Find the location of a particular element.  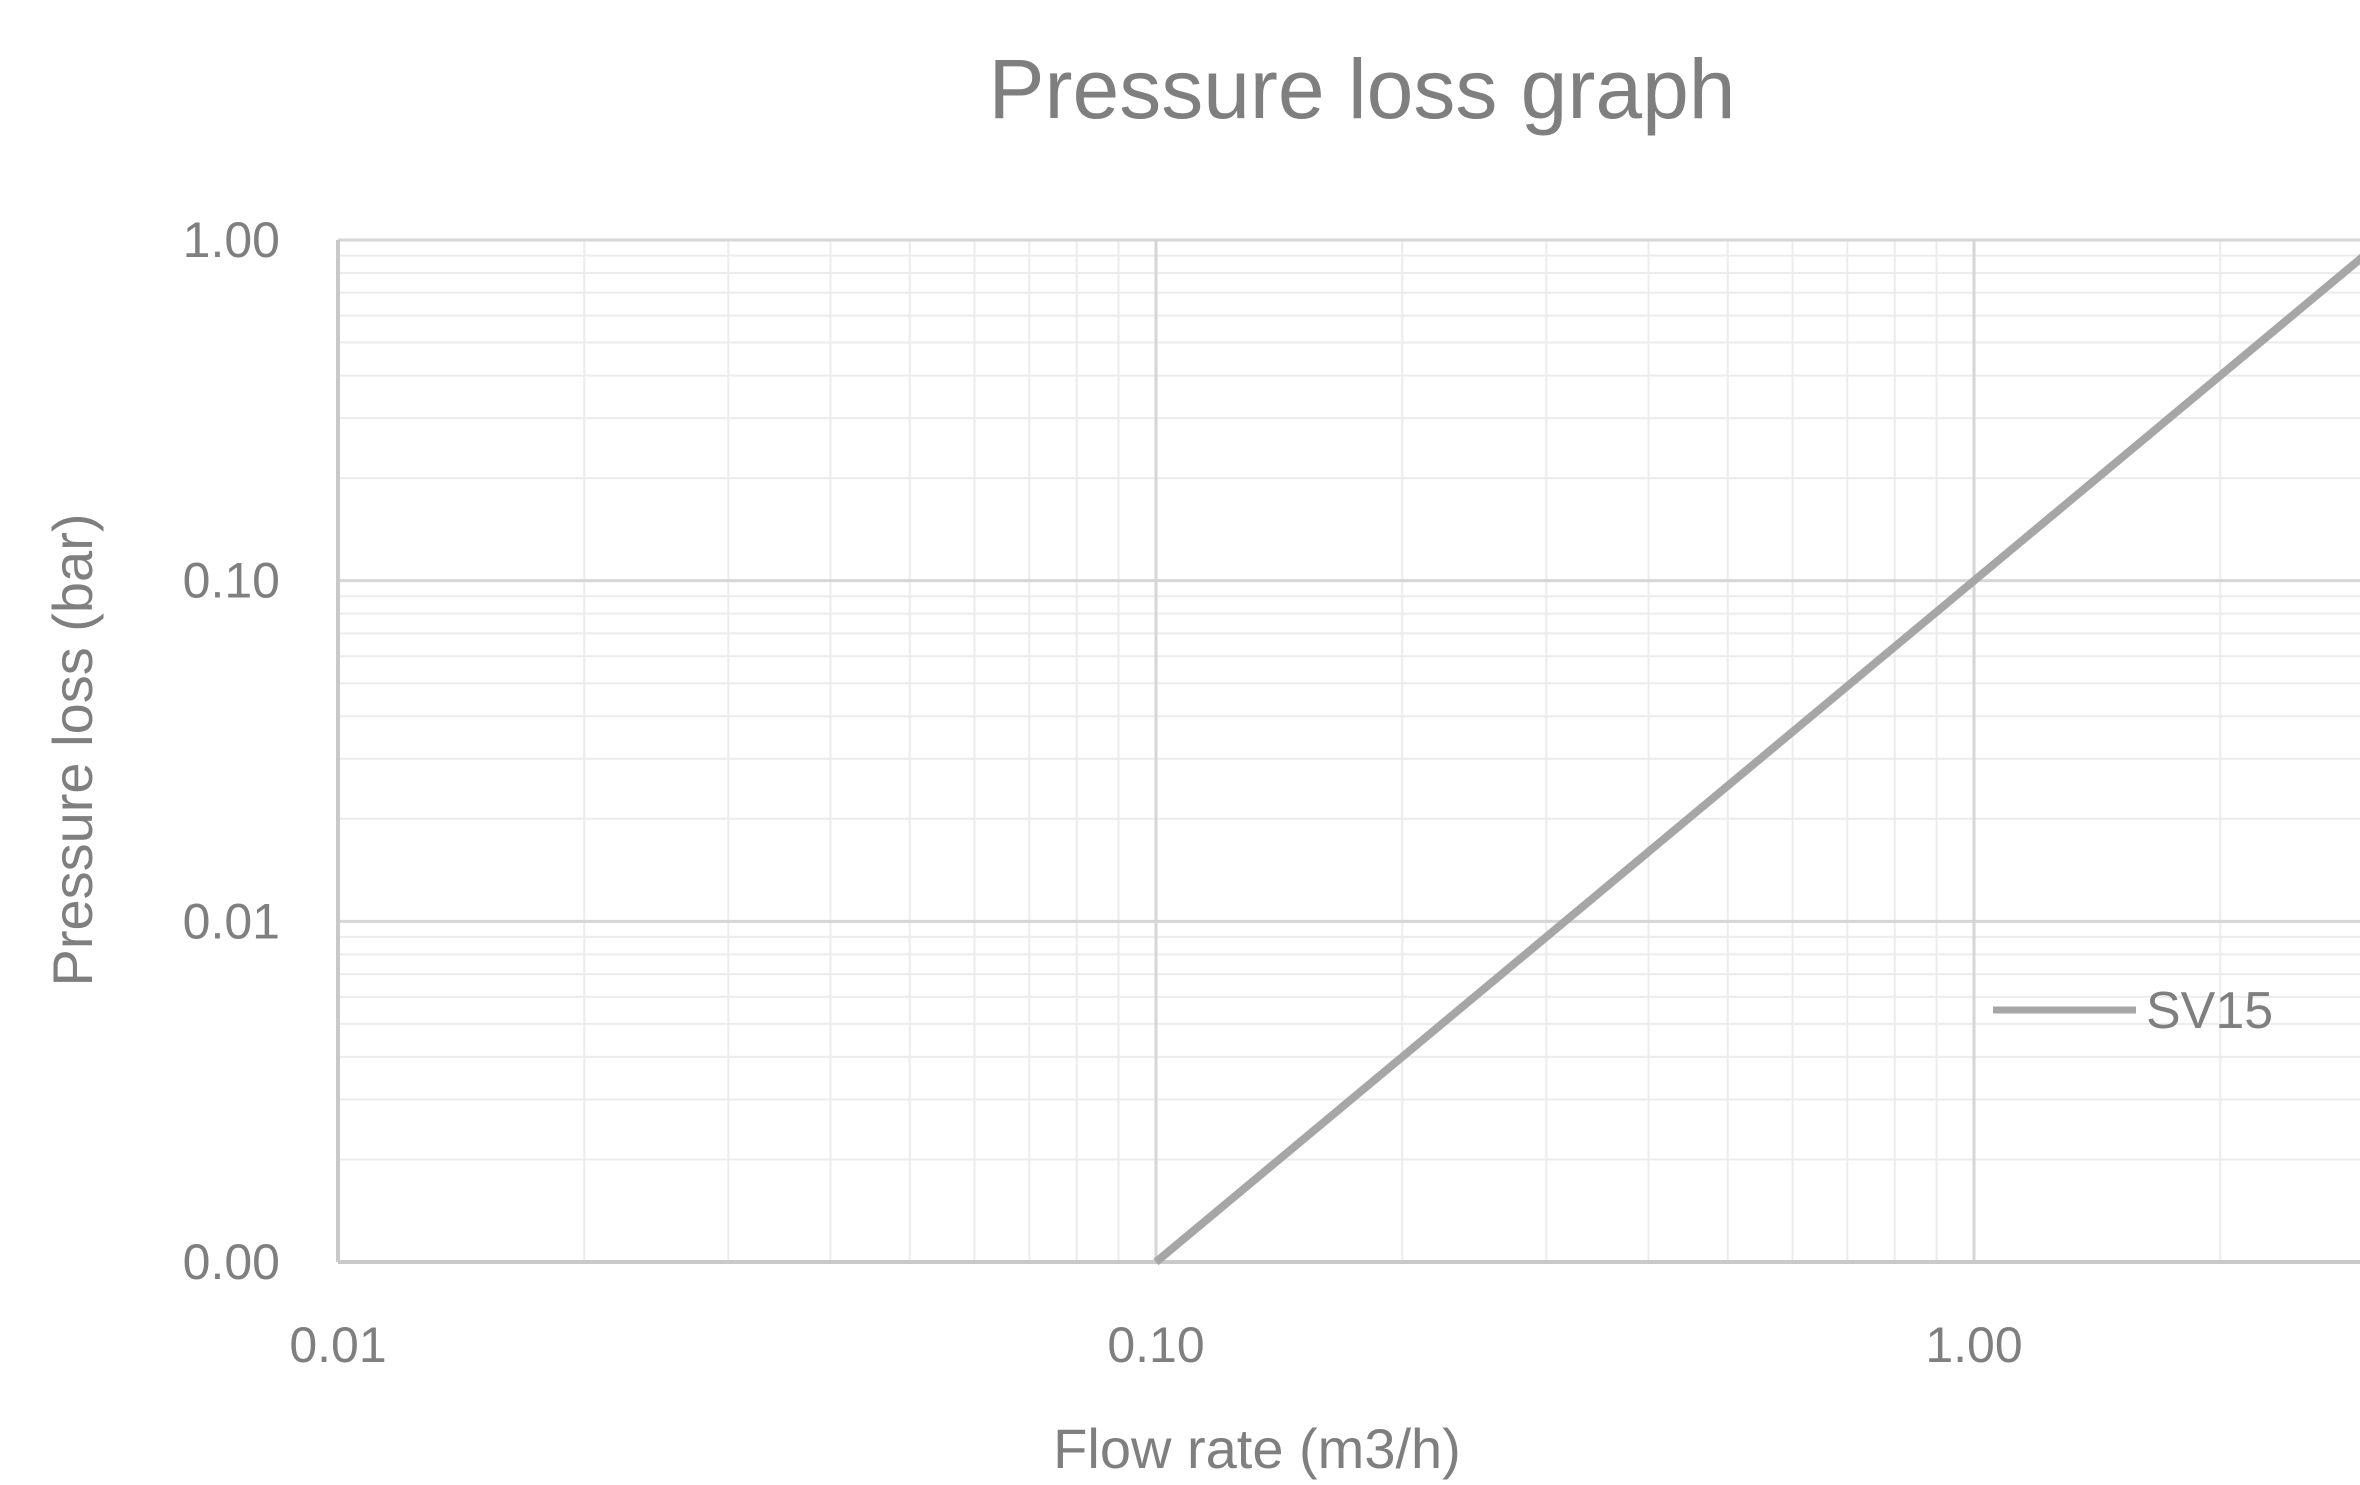

y-tick-label: 0.00 is located at coordinates (231, 1262).